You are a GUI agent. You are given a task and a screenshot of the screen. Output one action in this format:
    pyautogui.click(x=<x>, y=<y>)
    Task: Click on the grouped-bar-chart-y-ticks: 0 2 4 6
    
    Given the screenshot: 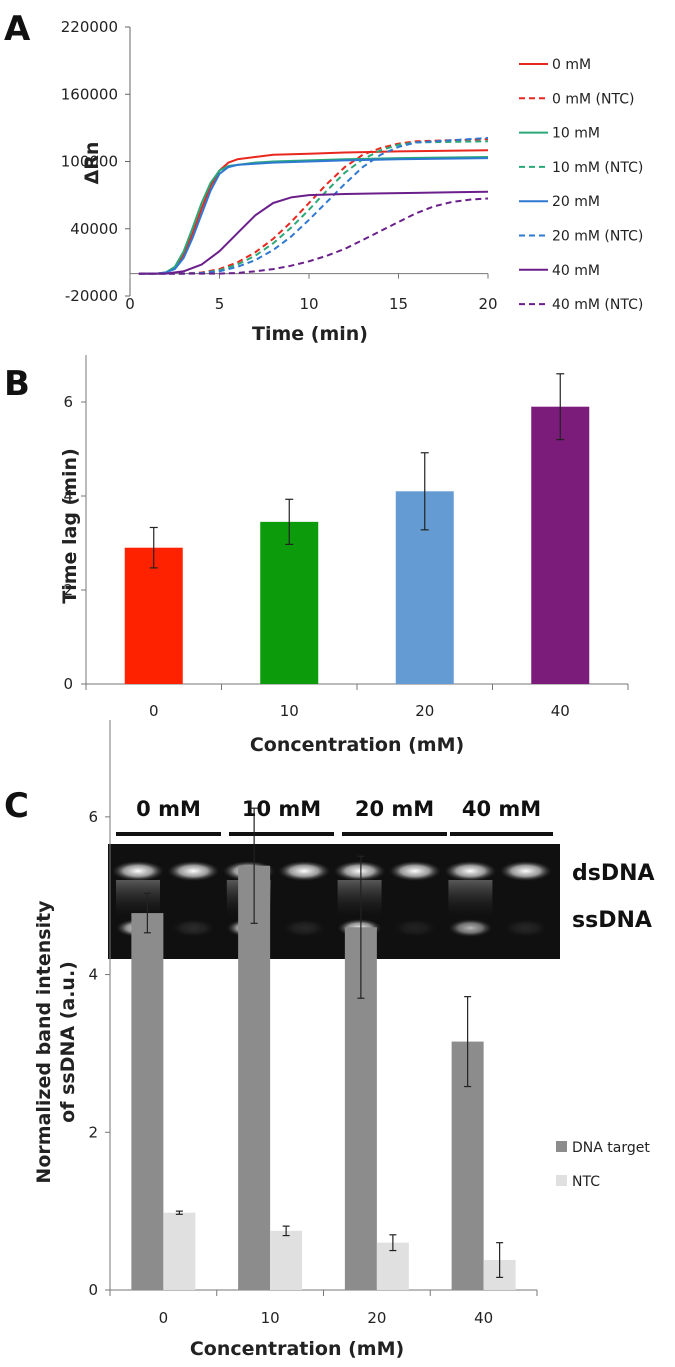 What is the action you would take?
    pyautogui.click(x=93, y=1053)
    